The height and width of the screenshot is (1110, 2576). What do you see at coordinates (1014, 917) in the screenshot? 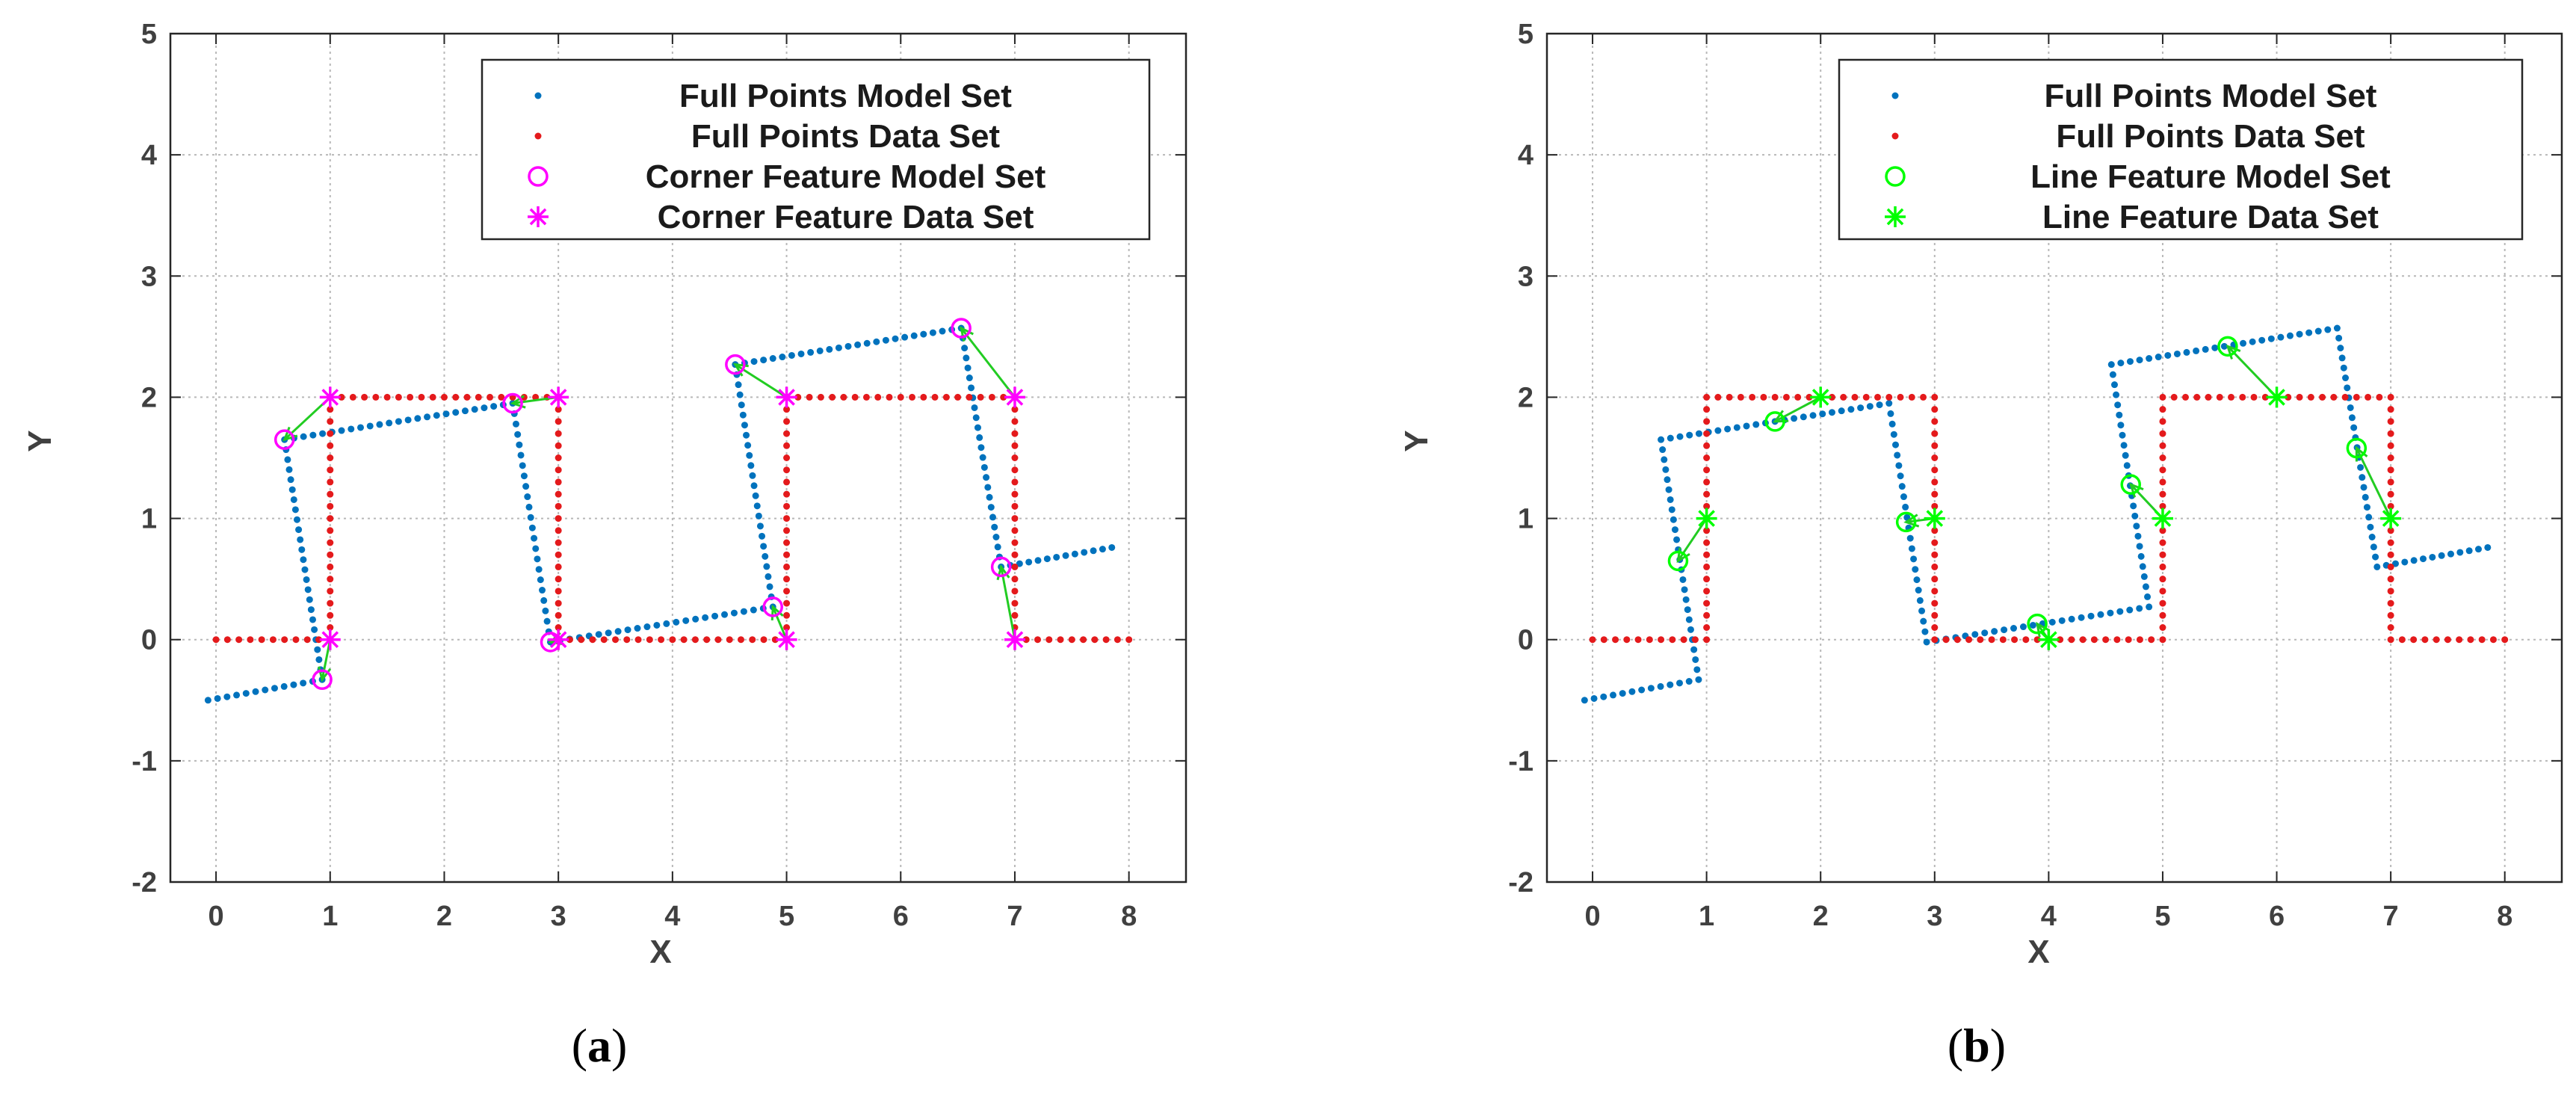
I see `x-tick-label: 7` at bounding box center [1014, 917].